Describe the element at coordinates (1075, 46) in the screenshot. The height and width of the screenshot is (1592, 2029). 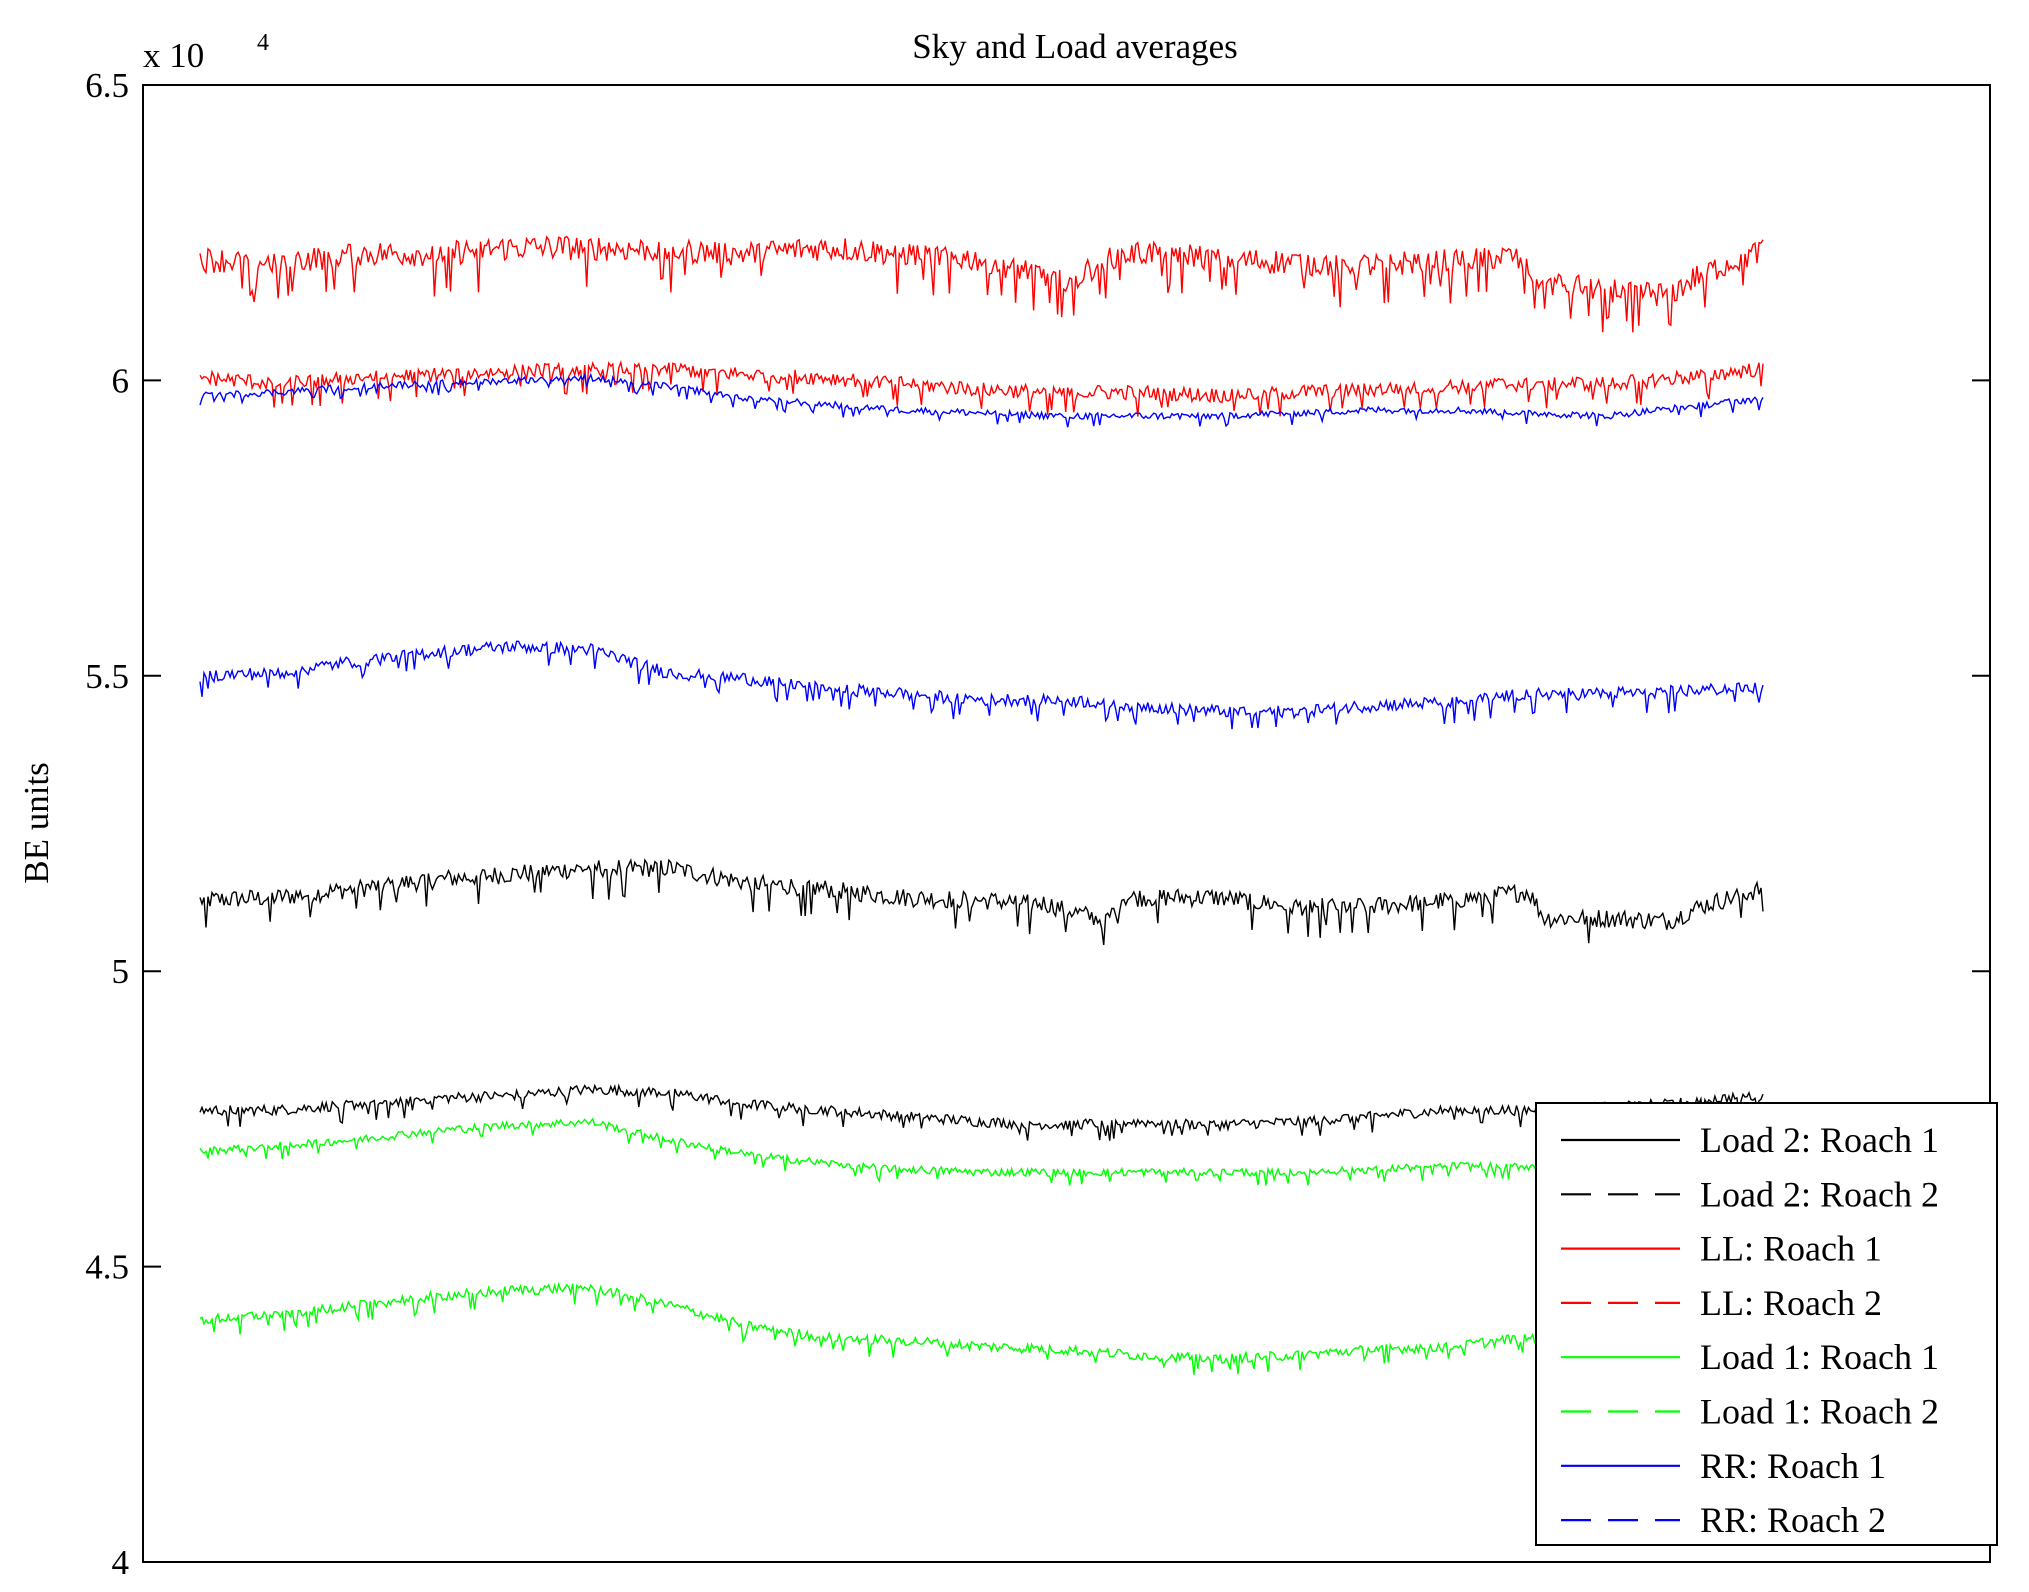
I see `chart-title: Sky and Load averages` at that location.